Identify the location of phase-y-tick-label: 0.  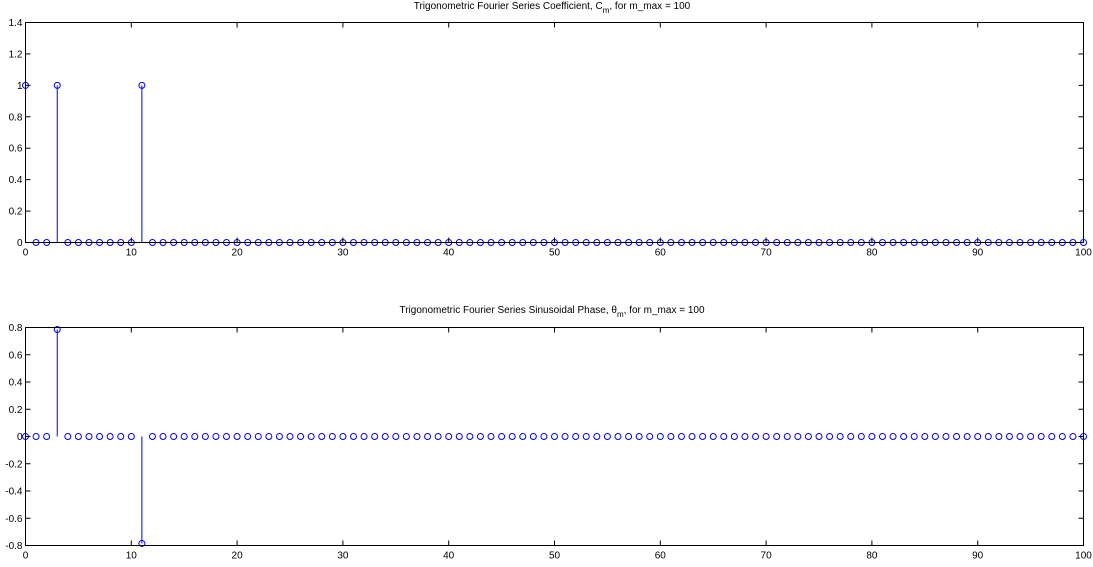
(20, 437).